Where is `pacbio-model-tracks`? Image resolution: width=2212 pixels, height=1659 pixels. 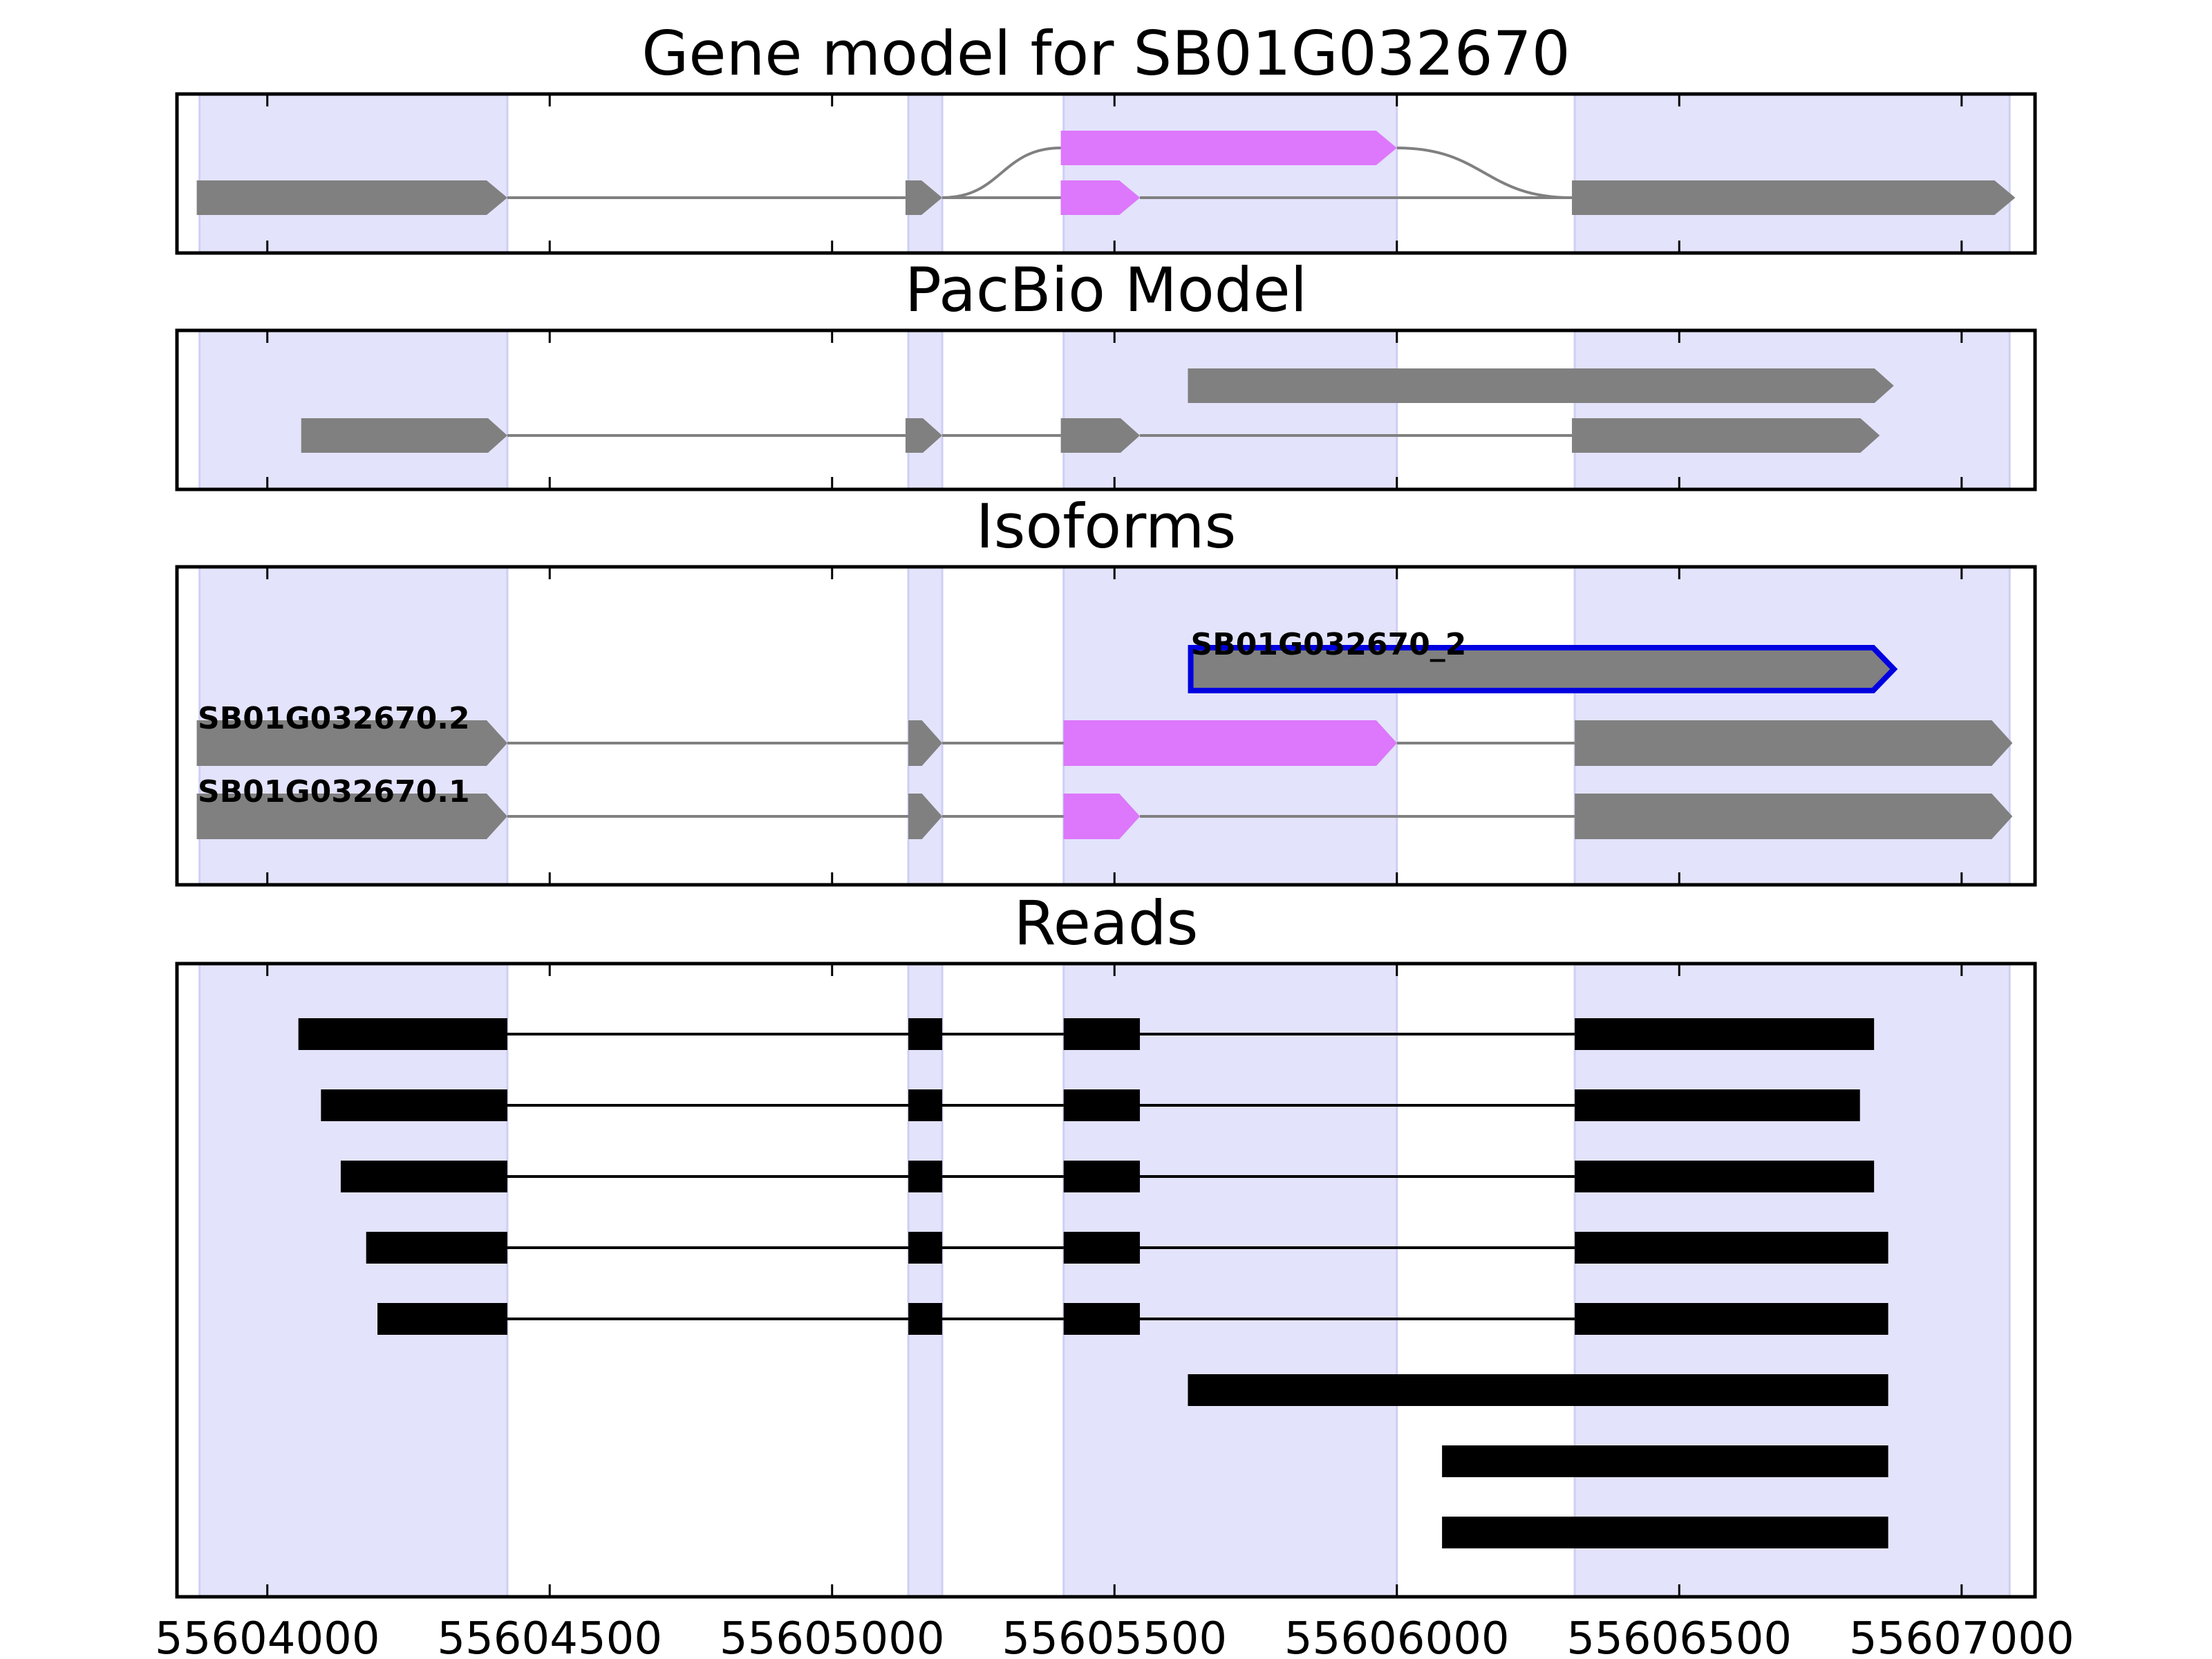
pacbio-model-tracks is located at coordinates (1097, 411).